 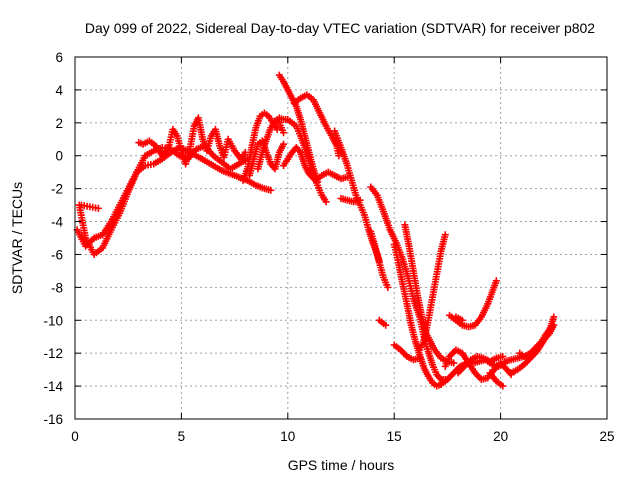 I want to click on x-axis-title: GPS time / hours, so click(x=341, y=465).